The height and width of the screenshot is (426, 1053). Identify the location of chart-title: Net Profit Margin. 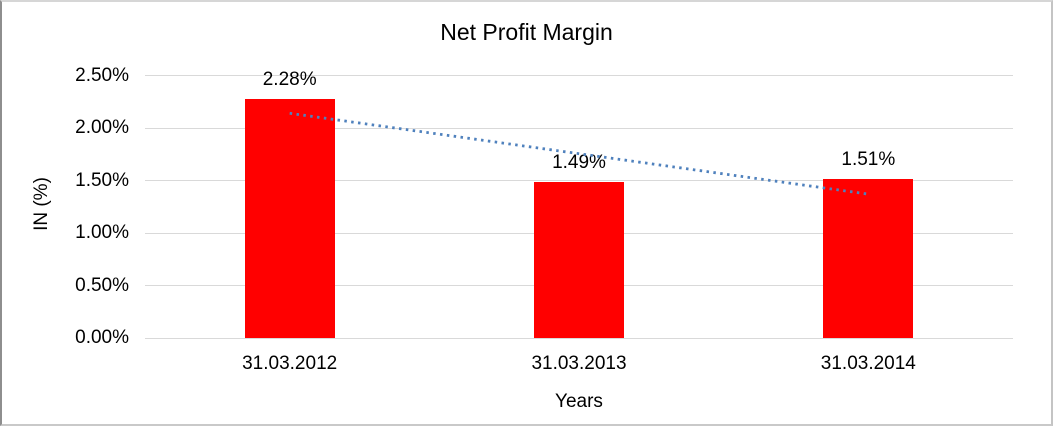
(526, 32).